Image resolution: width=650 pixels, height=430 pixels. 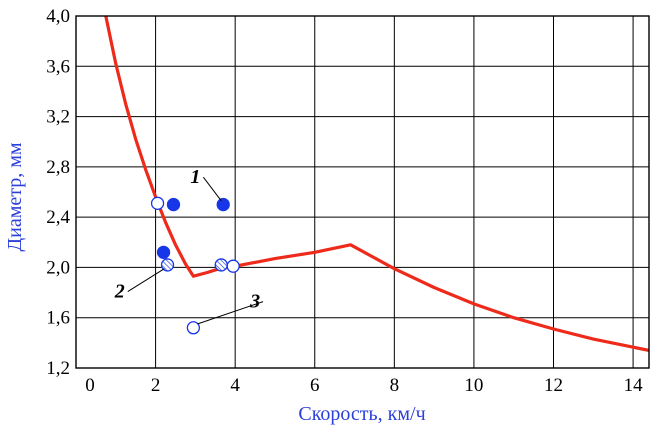 What do you see at coordinates (58, 117) in the screenshot?
I see `y-tick-label: 3,2` at bounding box center [58, 117].